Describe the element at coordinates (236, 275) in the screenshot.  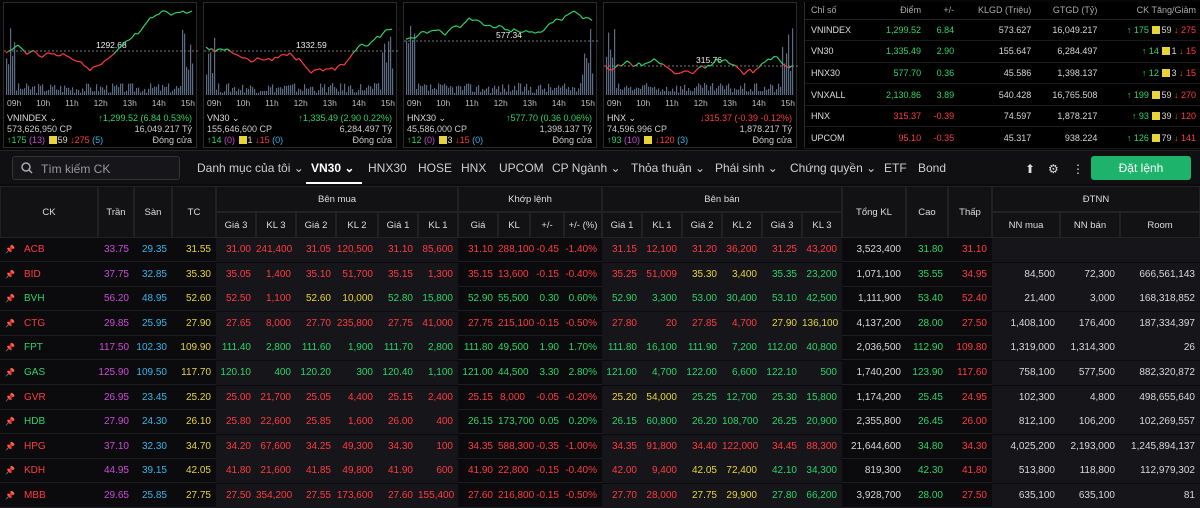
I see `bid3-price: 35.05` at that location.